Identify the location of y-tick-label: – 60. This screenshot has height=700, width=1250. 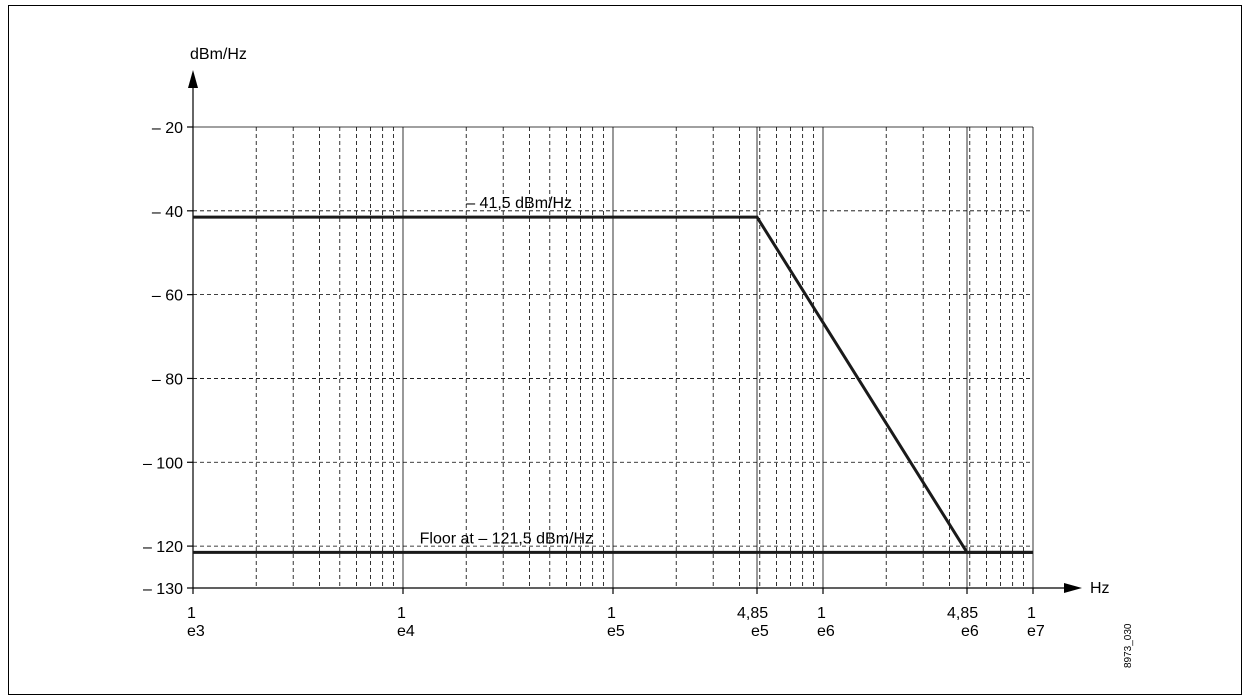
(167, 296).